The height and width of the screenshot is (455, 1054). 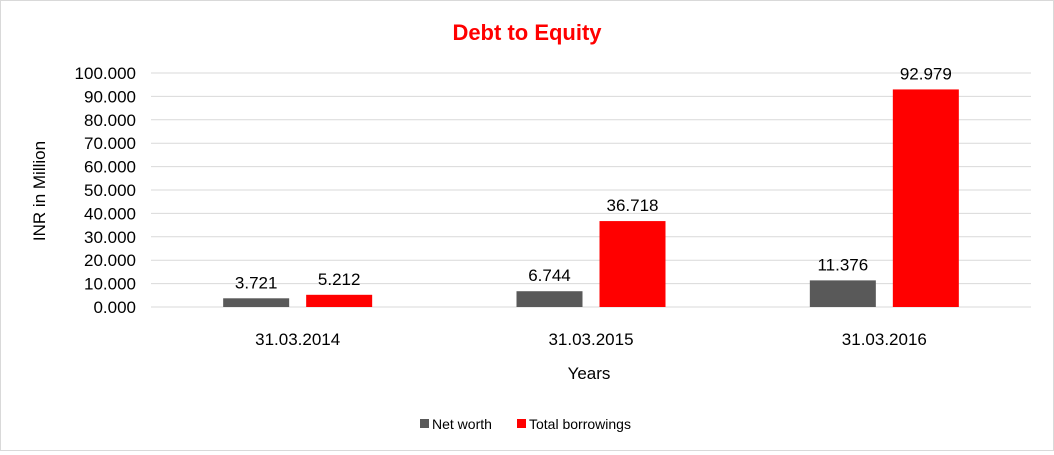 What do you see at coordinates (110, 120) in the screenshot?
I see `y-tick-label: 80.000` at bounding box center [110, 120].